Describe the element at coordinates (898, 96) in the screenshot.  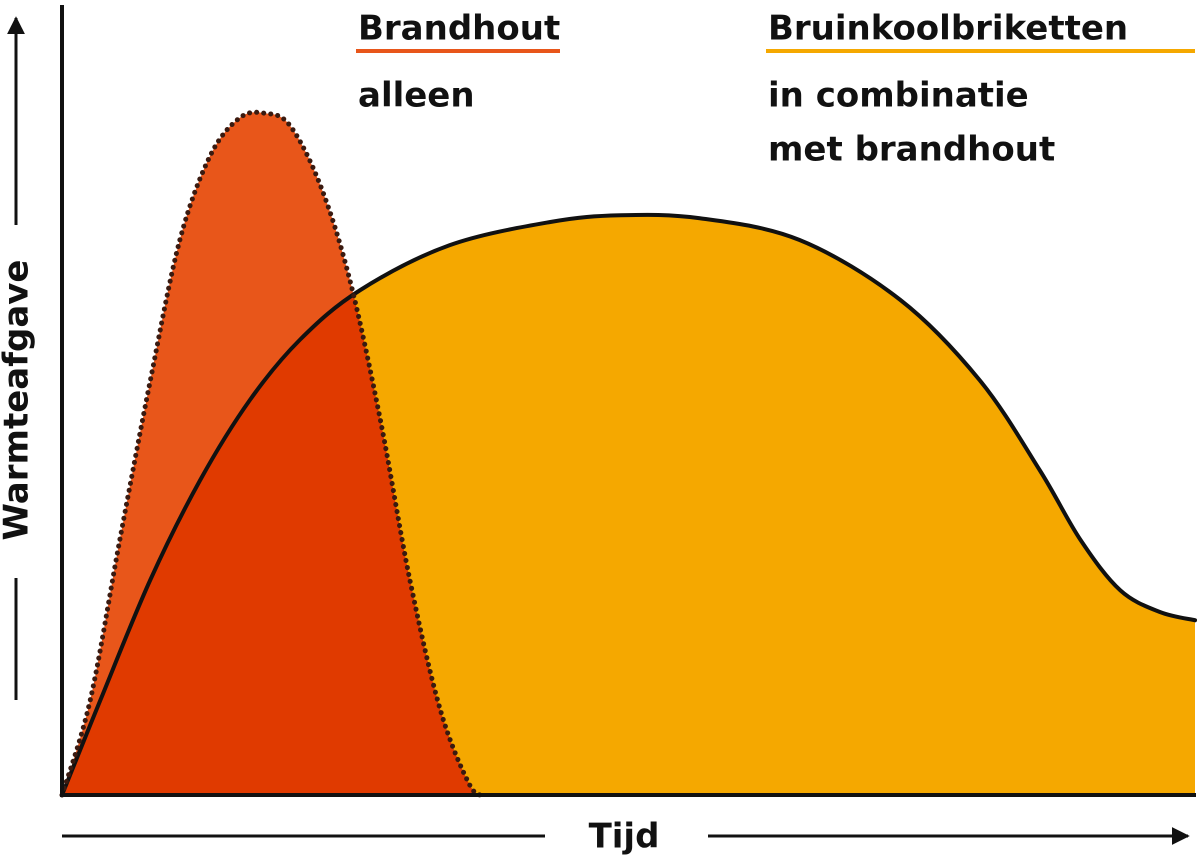
I see `legend-description: in combinatie` at that location.